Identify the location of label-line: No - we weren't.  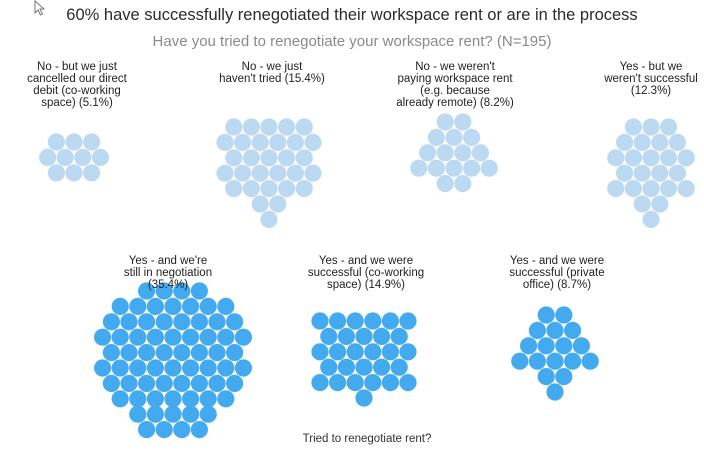
(455, 67).